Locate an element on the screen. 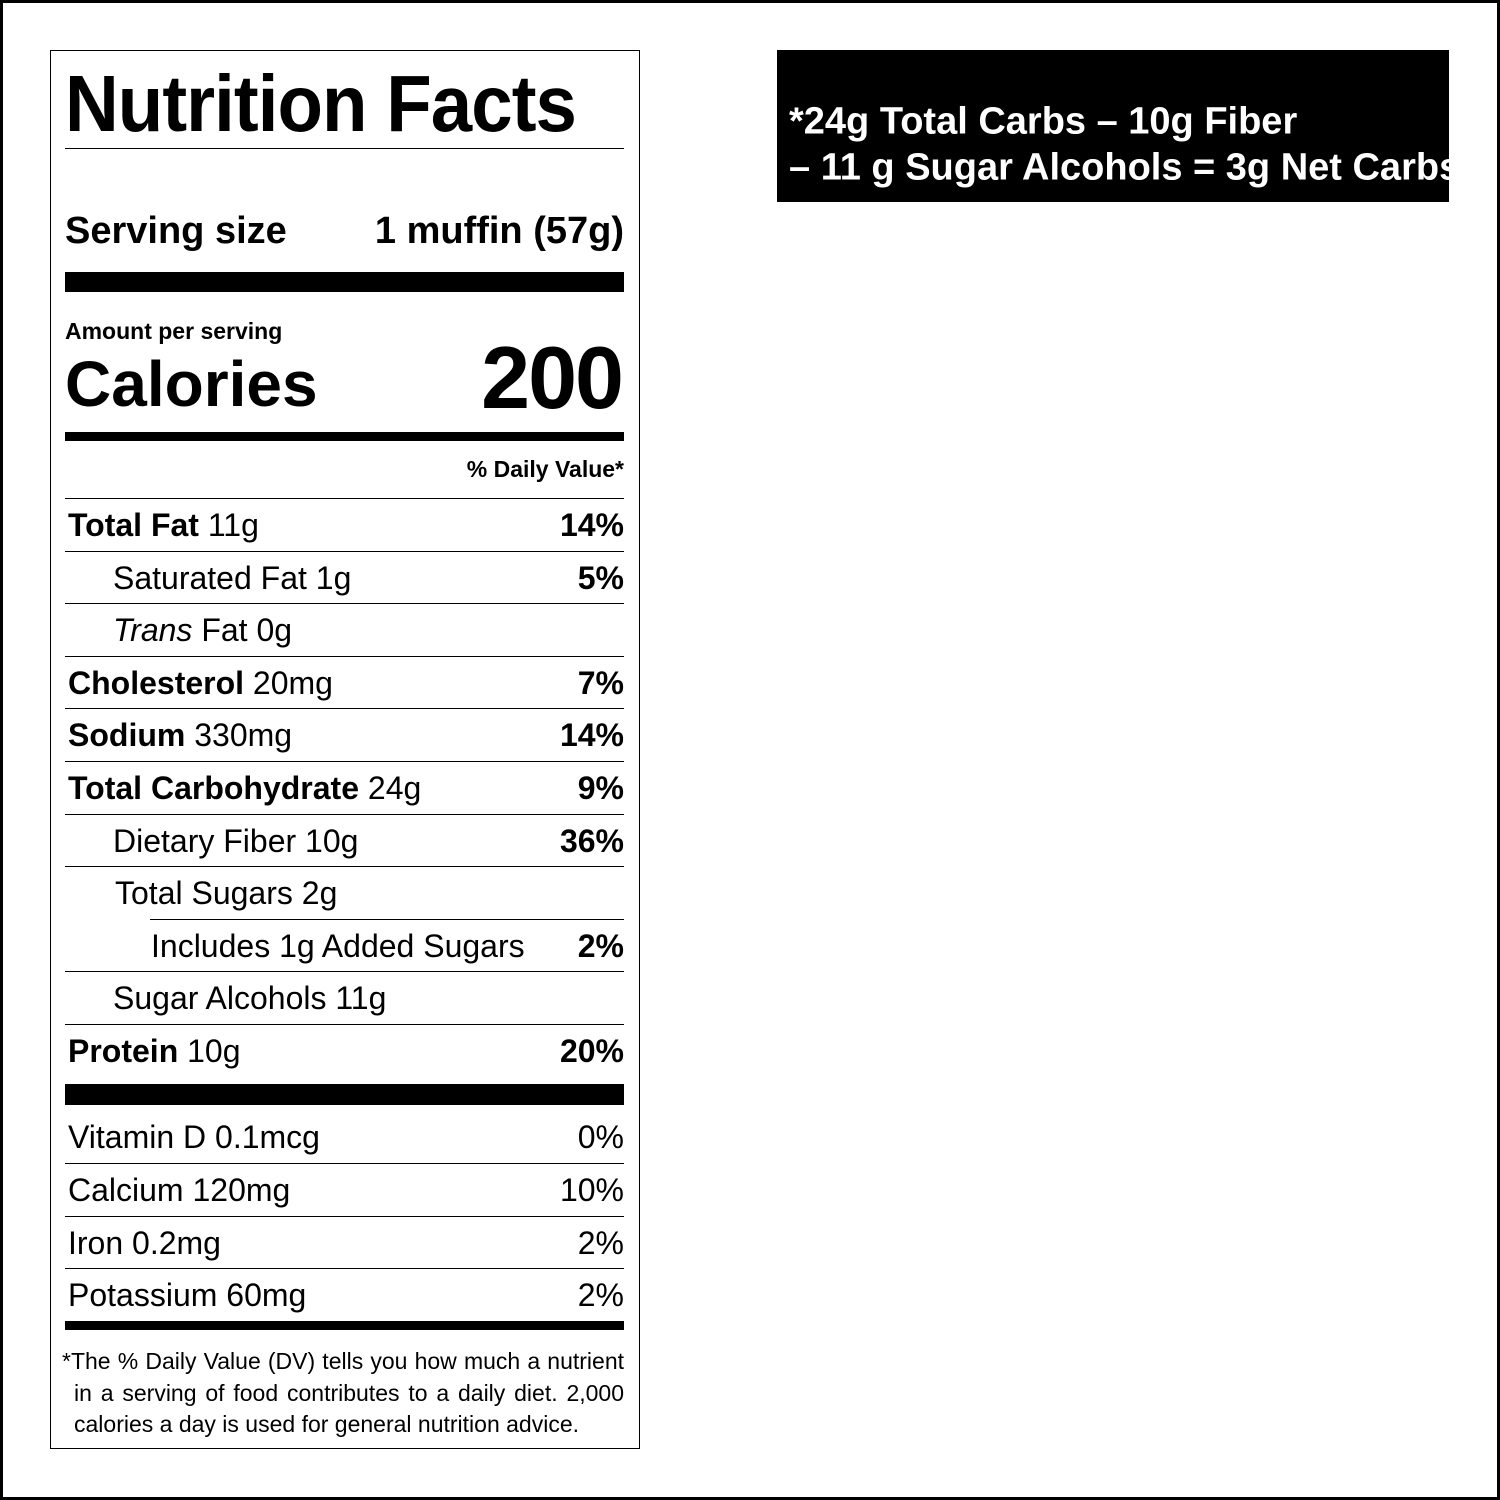  nutrient-label: Saturated Fat is located at coordinates (210, 577).